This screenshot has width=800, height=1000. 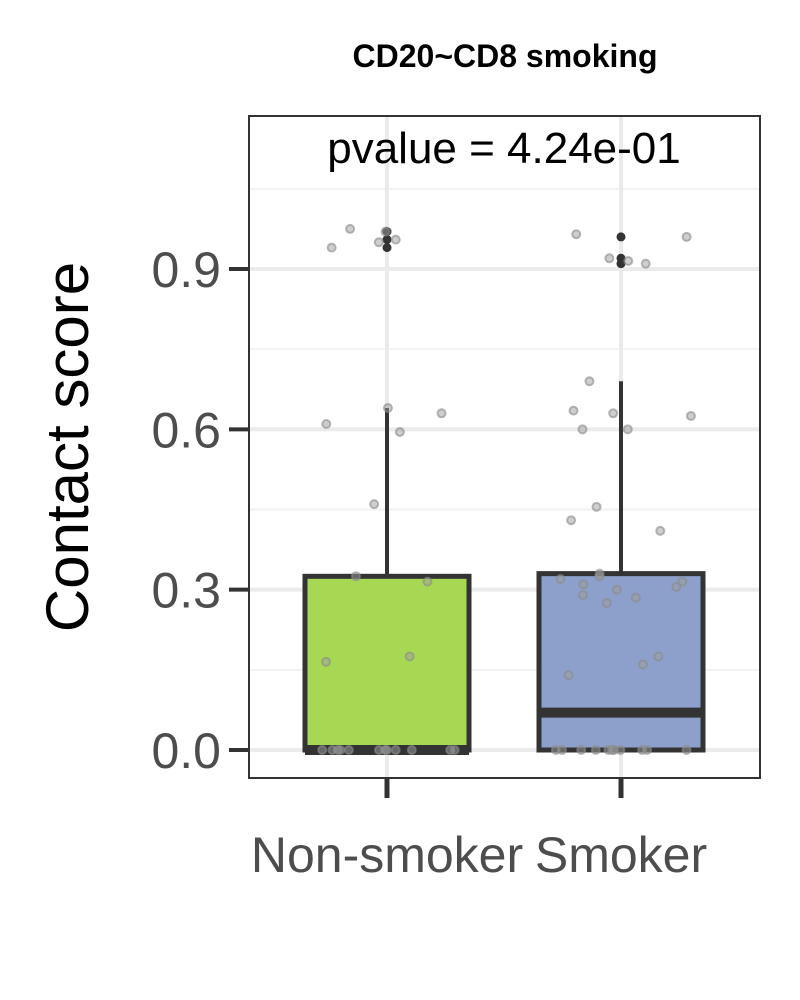 What do you see at coordinates (186, 270) in the screenshot?
I see `y-tick-label: 0.9` at bounding box center [186, 270].